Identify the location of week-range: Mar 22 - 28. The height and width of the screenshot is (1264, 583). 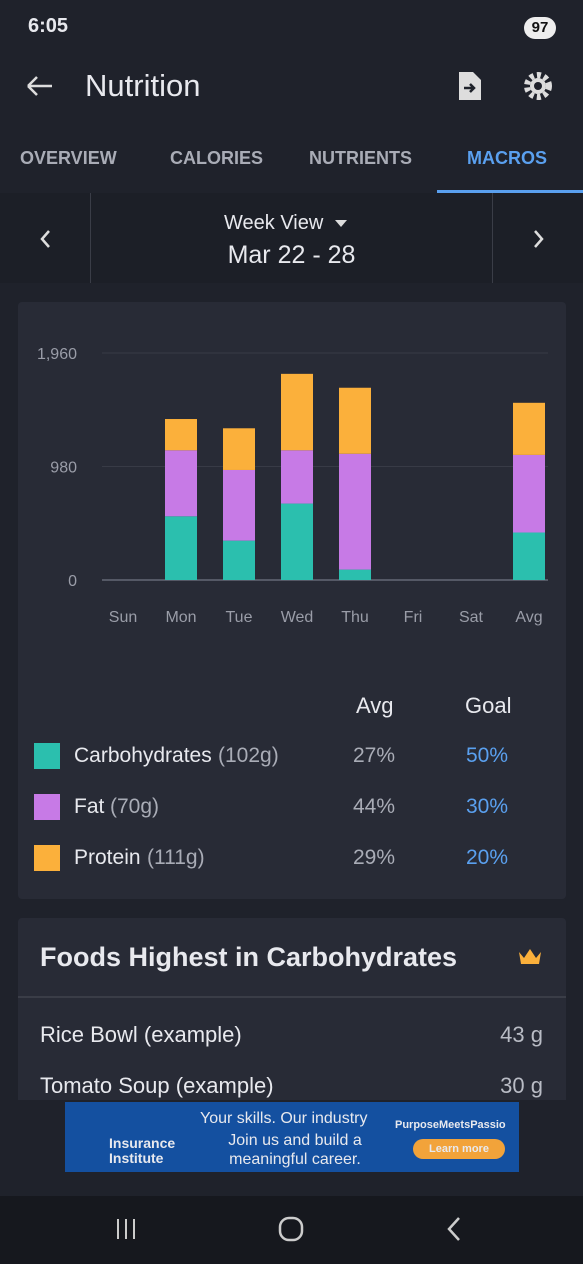
(291, 255).